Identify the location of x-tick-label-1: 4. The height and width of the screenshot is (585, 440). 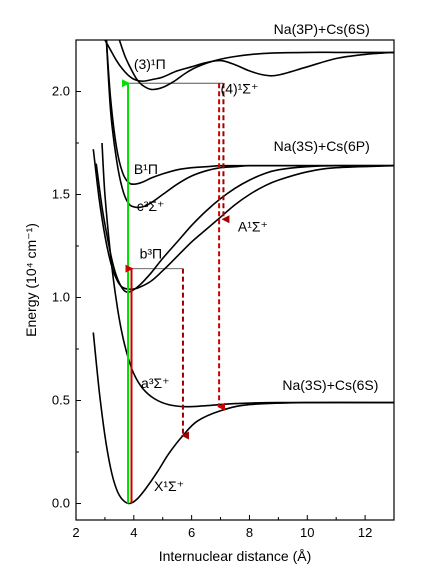
(133, 532).